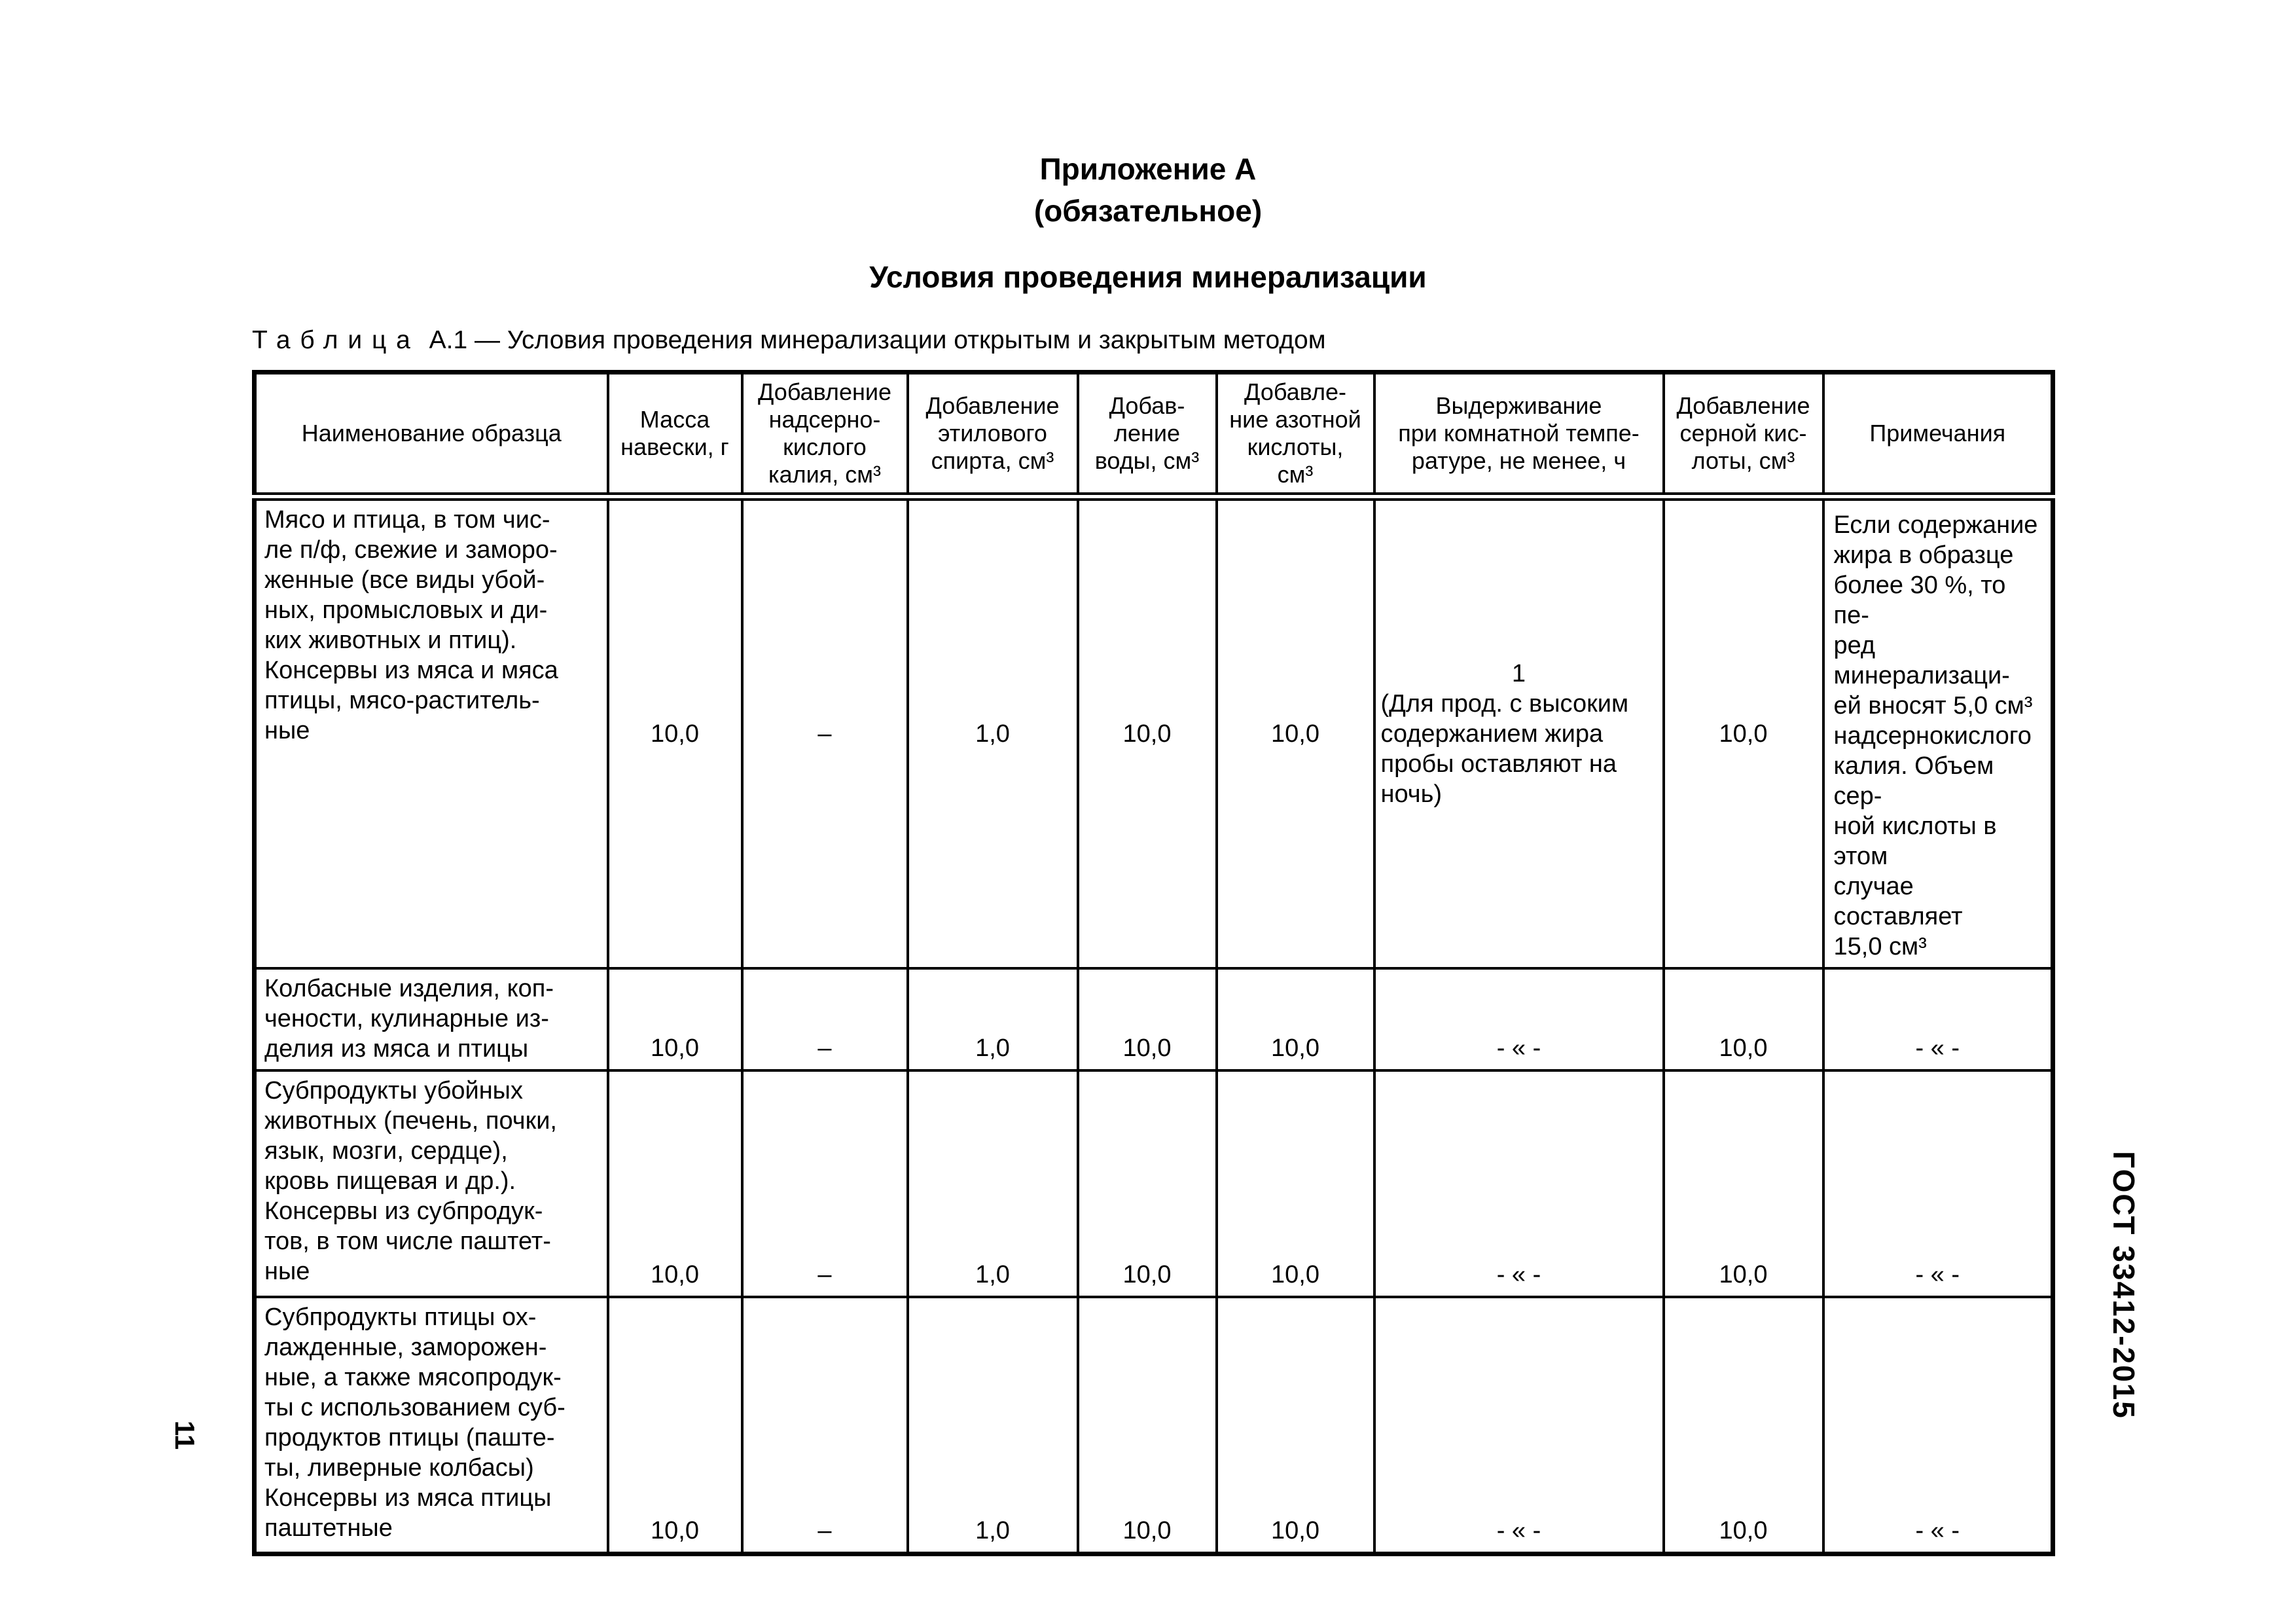 The height and width of the screenshot is (1623, 2296). What do you see at coordinates (824, 436) in the screenshot?
I see `column-header-potassium-persulfate: Добавление надсерно- кислого калия, см³` at bounding box center [824, 436].